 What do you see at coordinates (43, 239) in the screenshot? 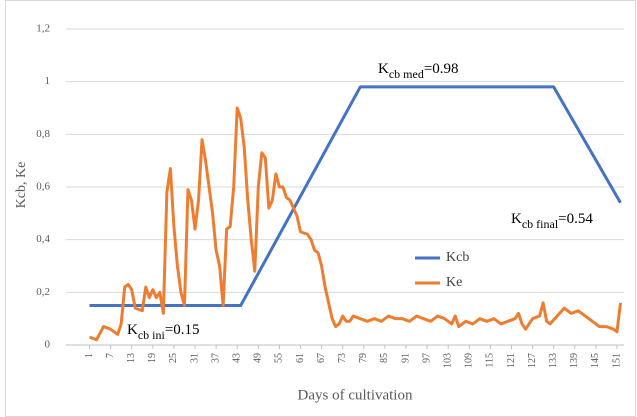
I see `y-tick-label: 0,4` at bounding box center [43, 239].